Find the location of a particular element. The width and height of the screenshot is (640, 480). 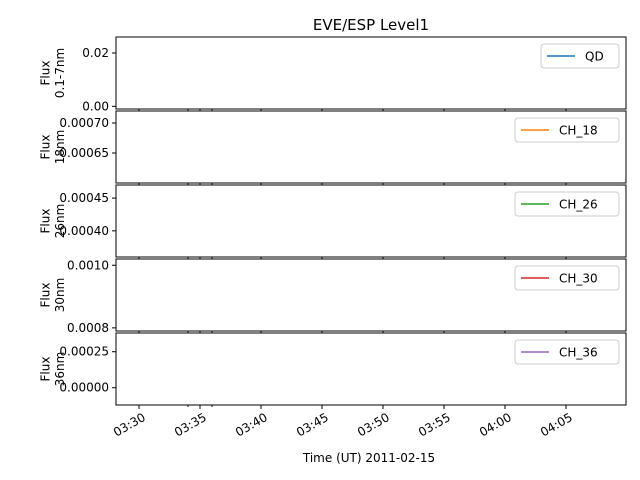

y-axis-label-line: 18nm is located at coordinates (60, 147).